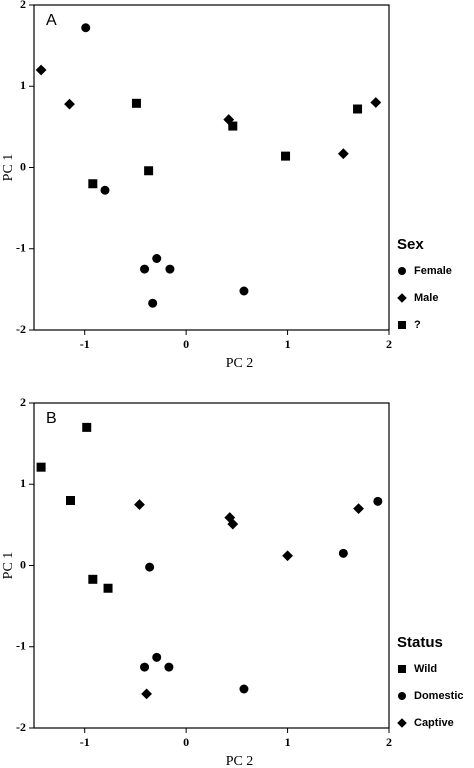 Image resolution: width=474 pixels, height=768 pixels. I want to click on legend-label: Female, so click(433, 271).